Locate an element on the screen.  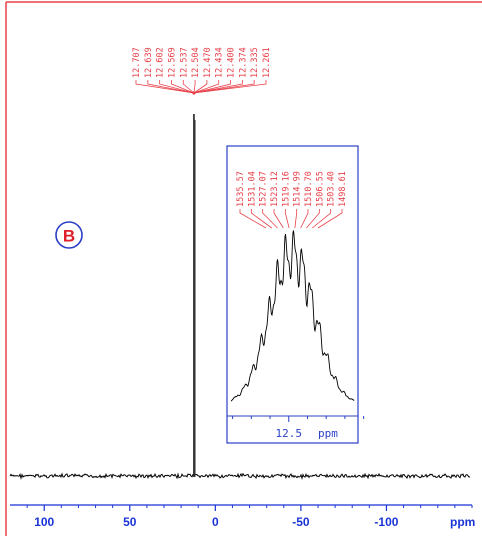
peak-label-leaders is located at coordinates (201, 87).